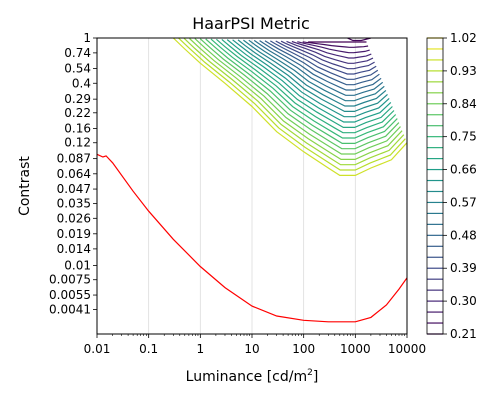  Describe the element at coordinates (252, 376) in the screenshot. I see `x-axis-title: Luminance [cd/m2]` at that location.